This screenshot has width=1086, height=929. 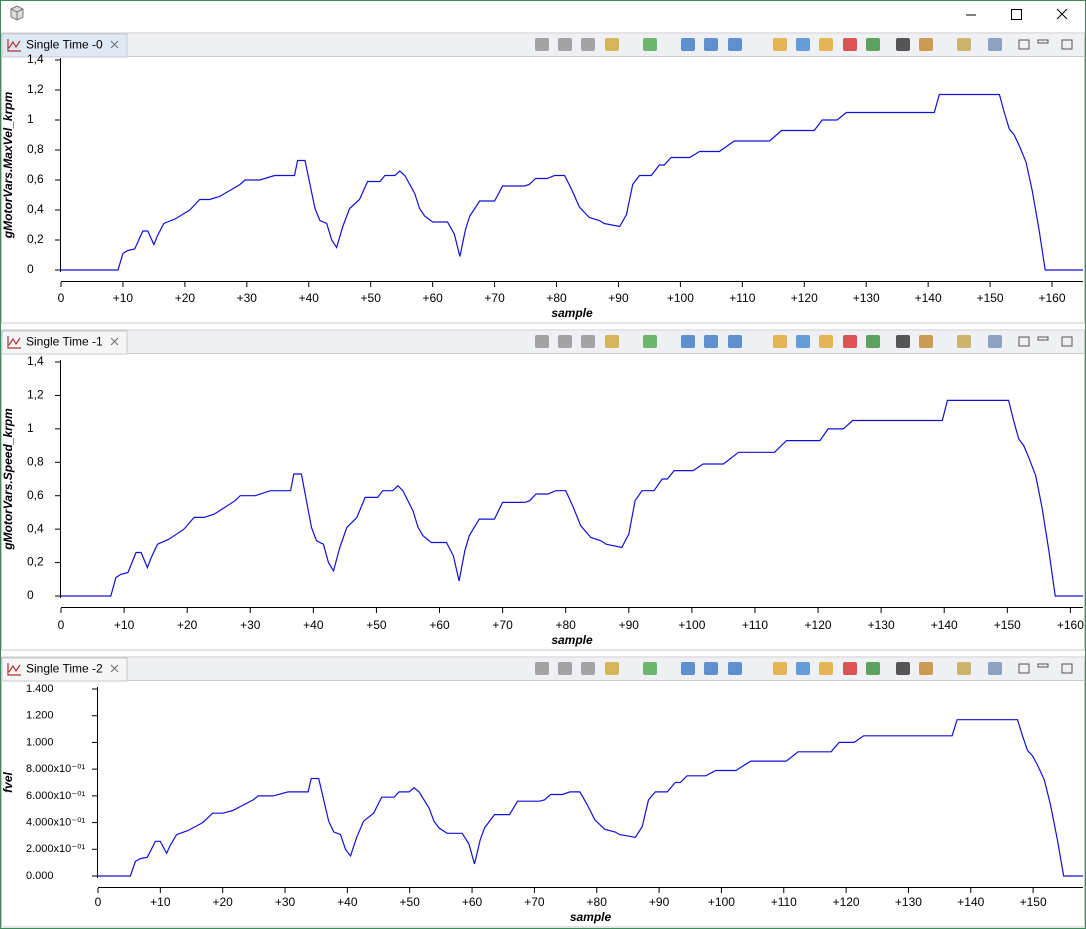 I want to click on x-tick-label: +90, so click(x=659, y=902).